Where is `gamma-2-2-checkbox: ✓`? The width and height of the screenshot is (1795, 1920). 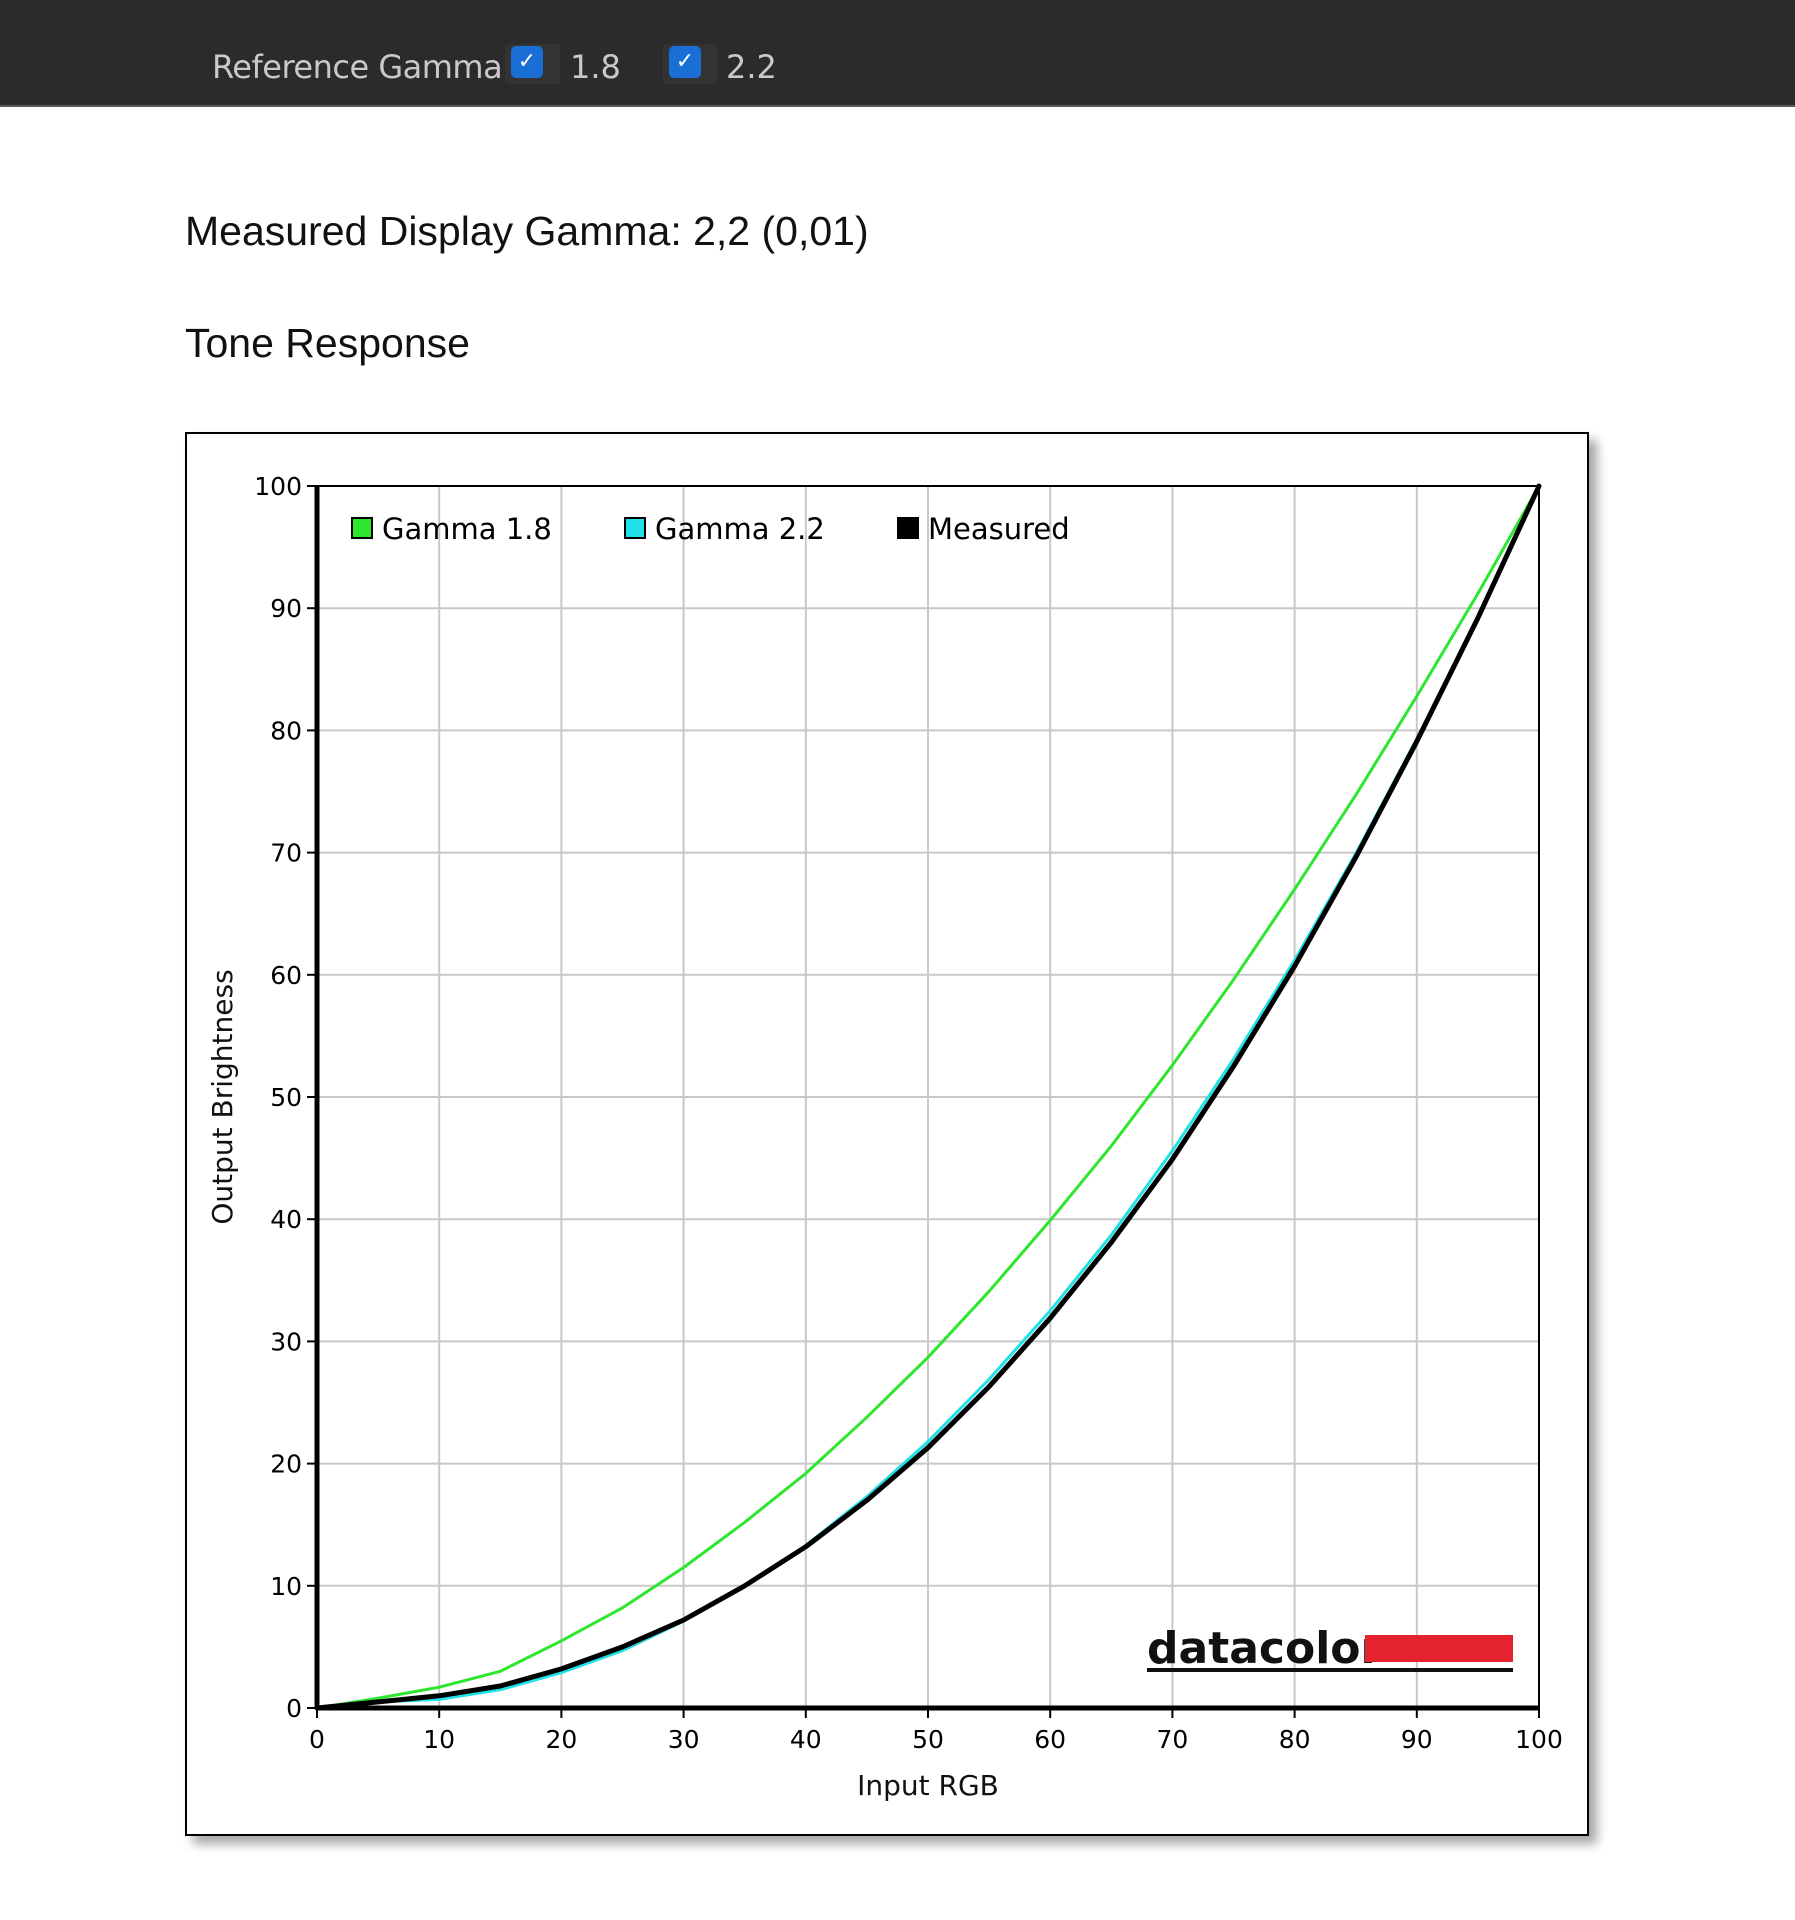 gamma-2-2-checkbox: ✓ is located at coordinates (690, 64).